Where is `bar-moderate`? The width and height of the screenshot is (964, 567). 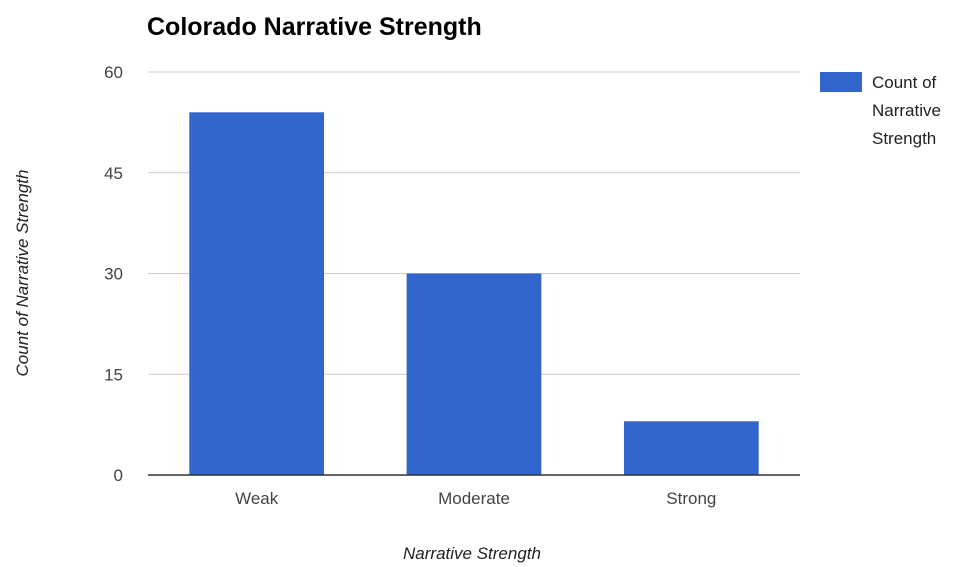
bar-moderate is located at coordinates (474, 375).